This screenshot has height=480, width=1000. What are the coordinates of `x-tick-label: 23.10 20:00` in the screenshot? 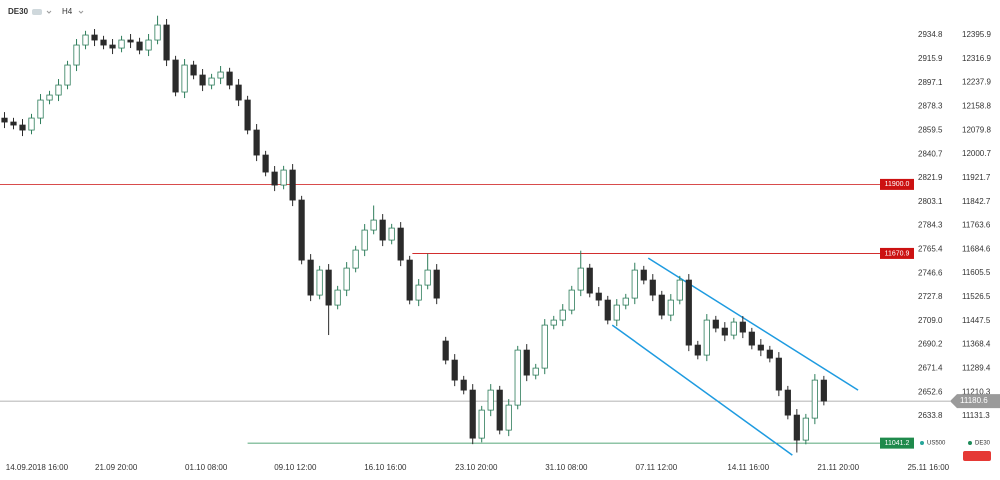 It's located at (476, 467).